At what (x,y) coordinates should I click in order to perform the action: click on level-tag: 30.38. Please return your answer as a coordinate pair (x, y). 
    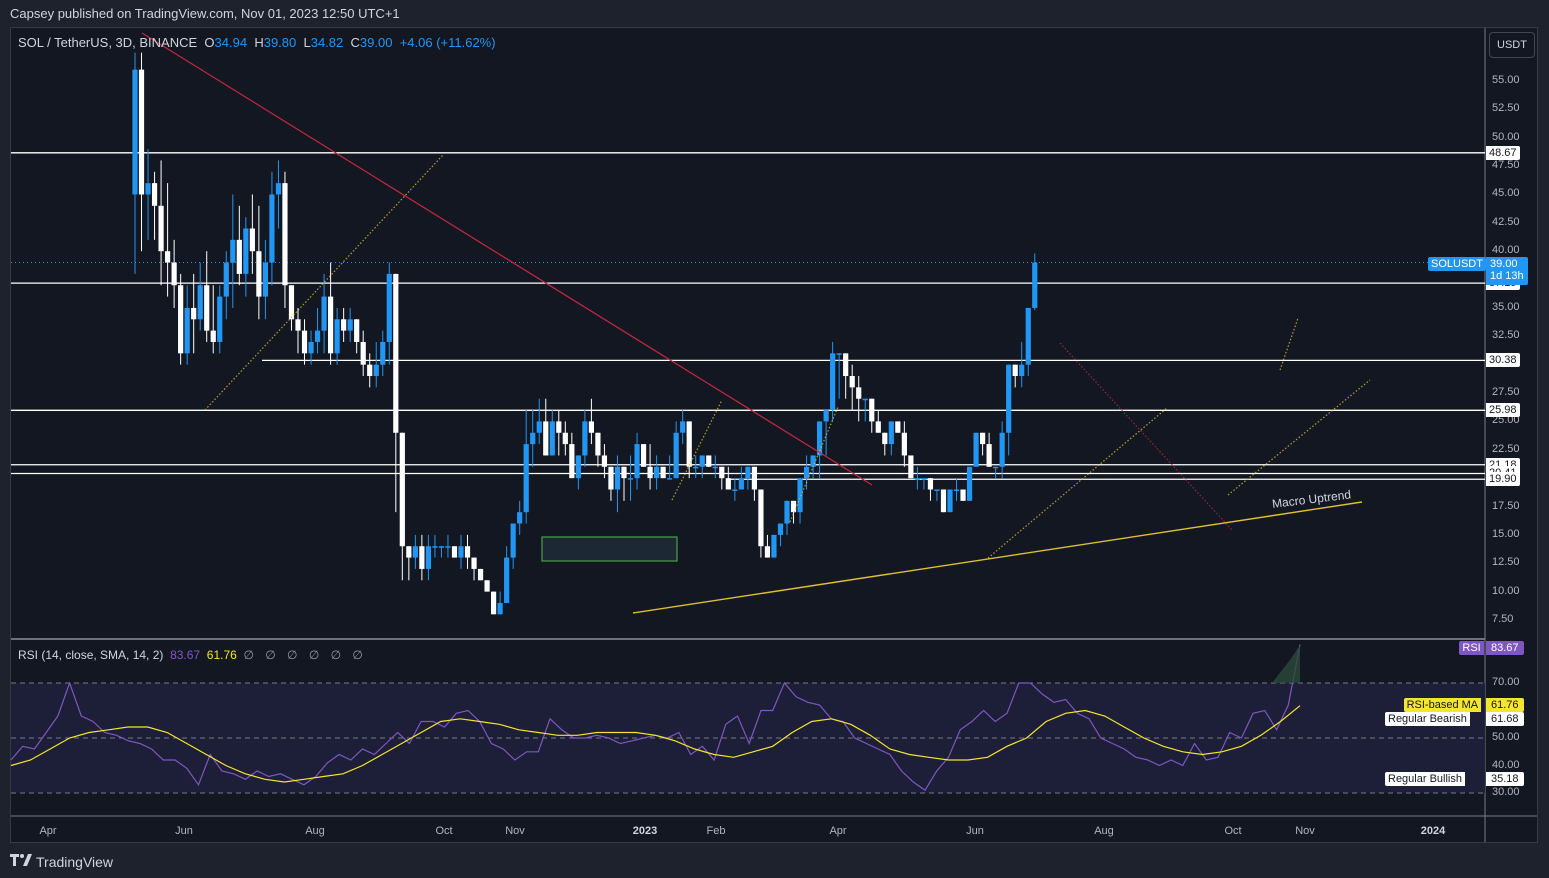
    Looking at the image, I should click on (1503, 360).